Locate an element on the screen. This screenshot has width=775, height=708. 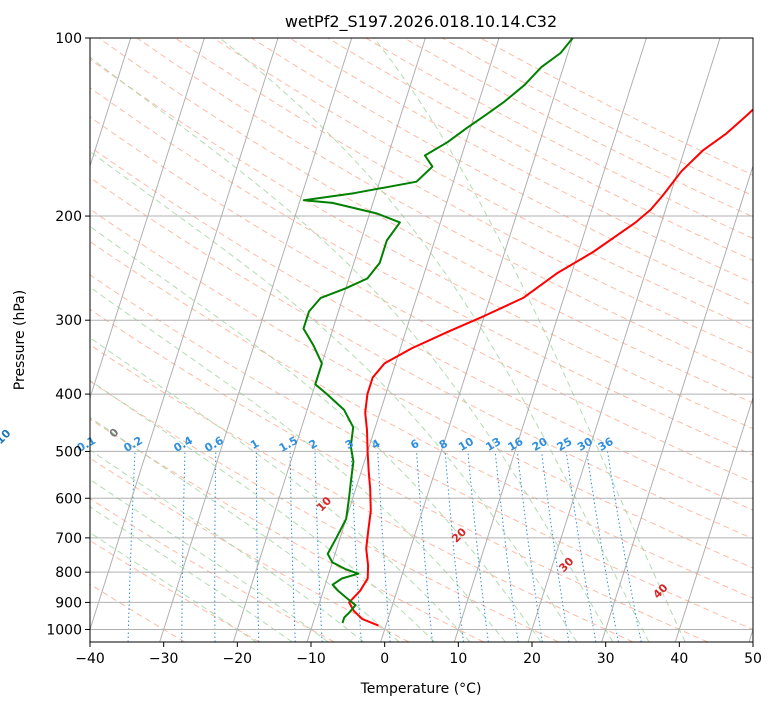
y-axis-label: Pressure (hPa) is located at coordinates (20, 340).